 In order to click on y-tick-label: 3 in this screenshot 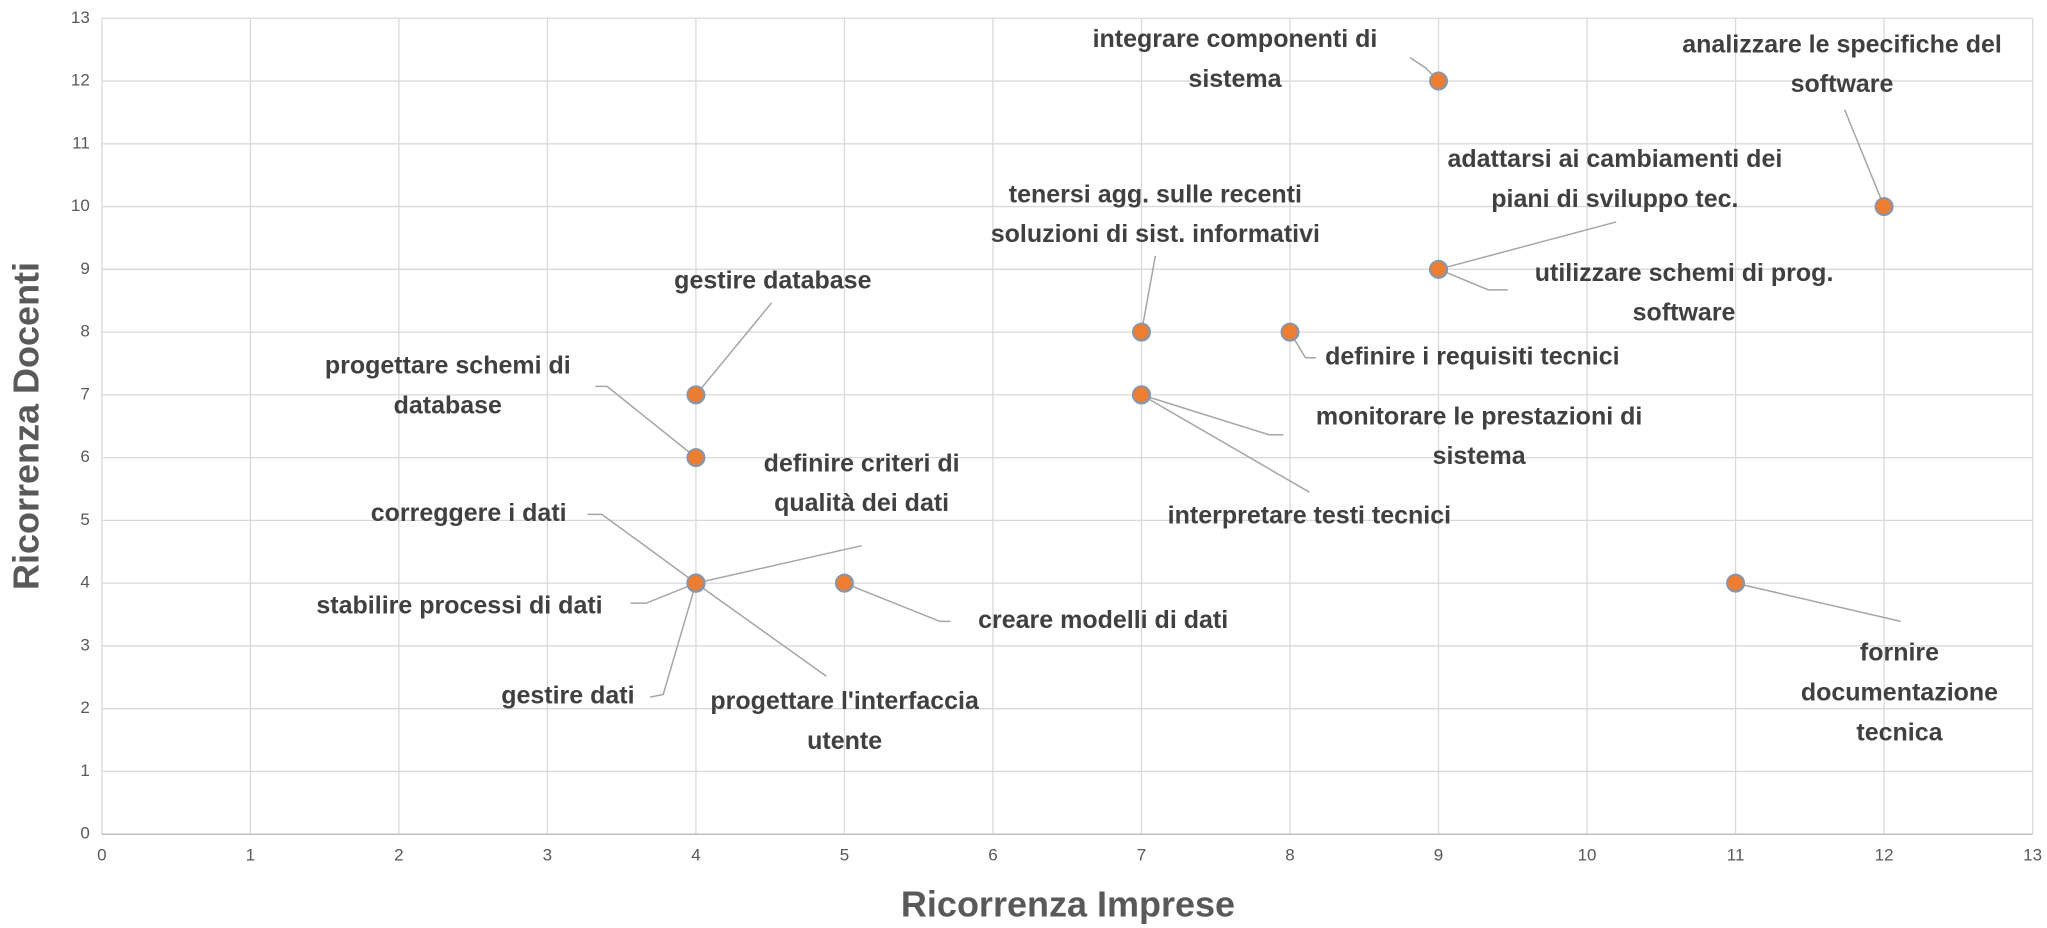, I will do `click(84, 644)`.